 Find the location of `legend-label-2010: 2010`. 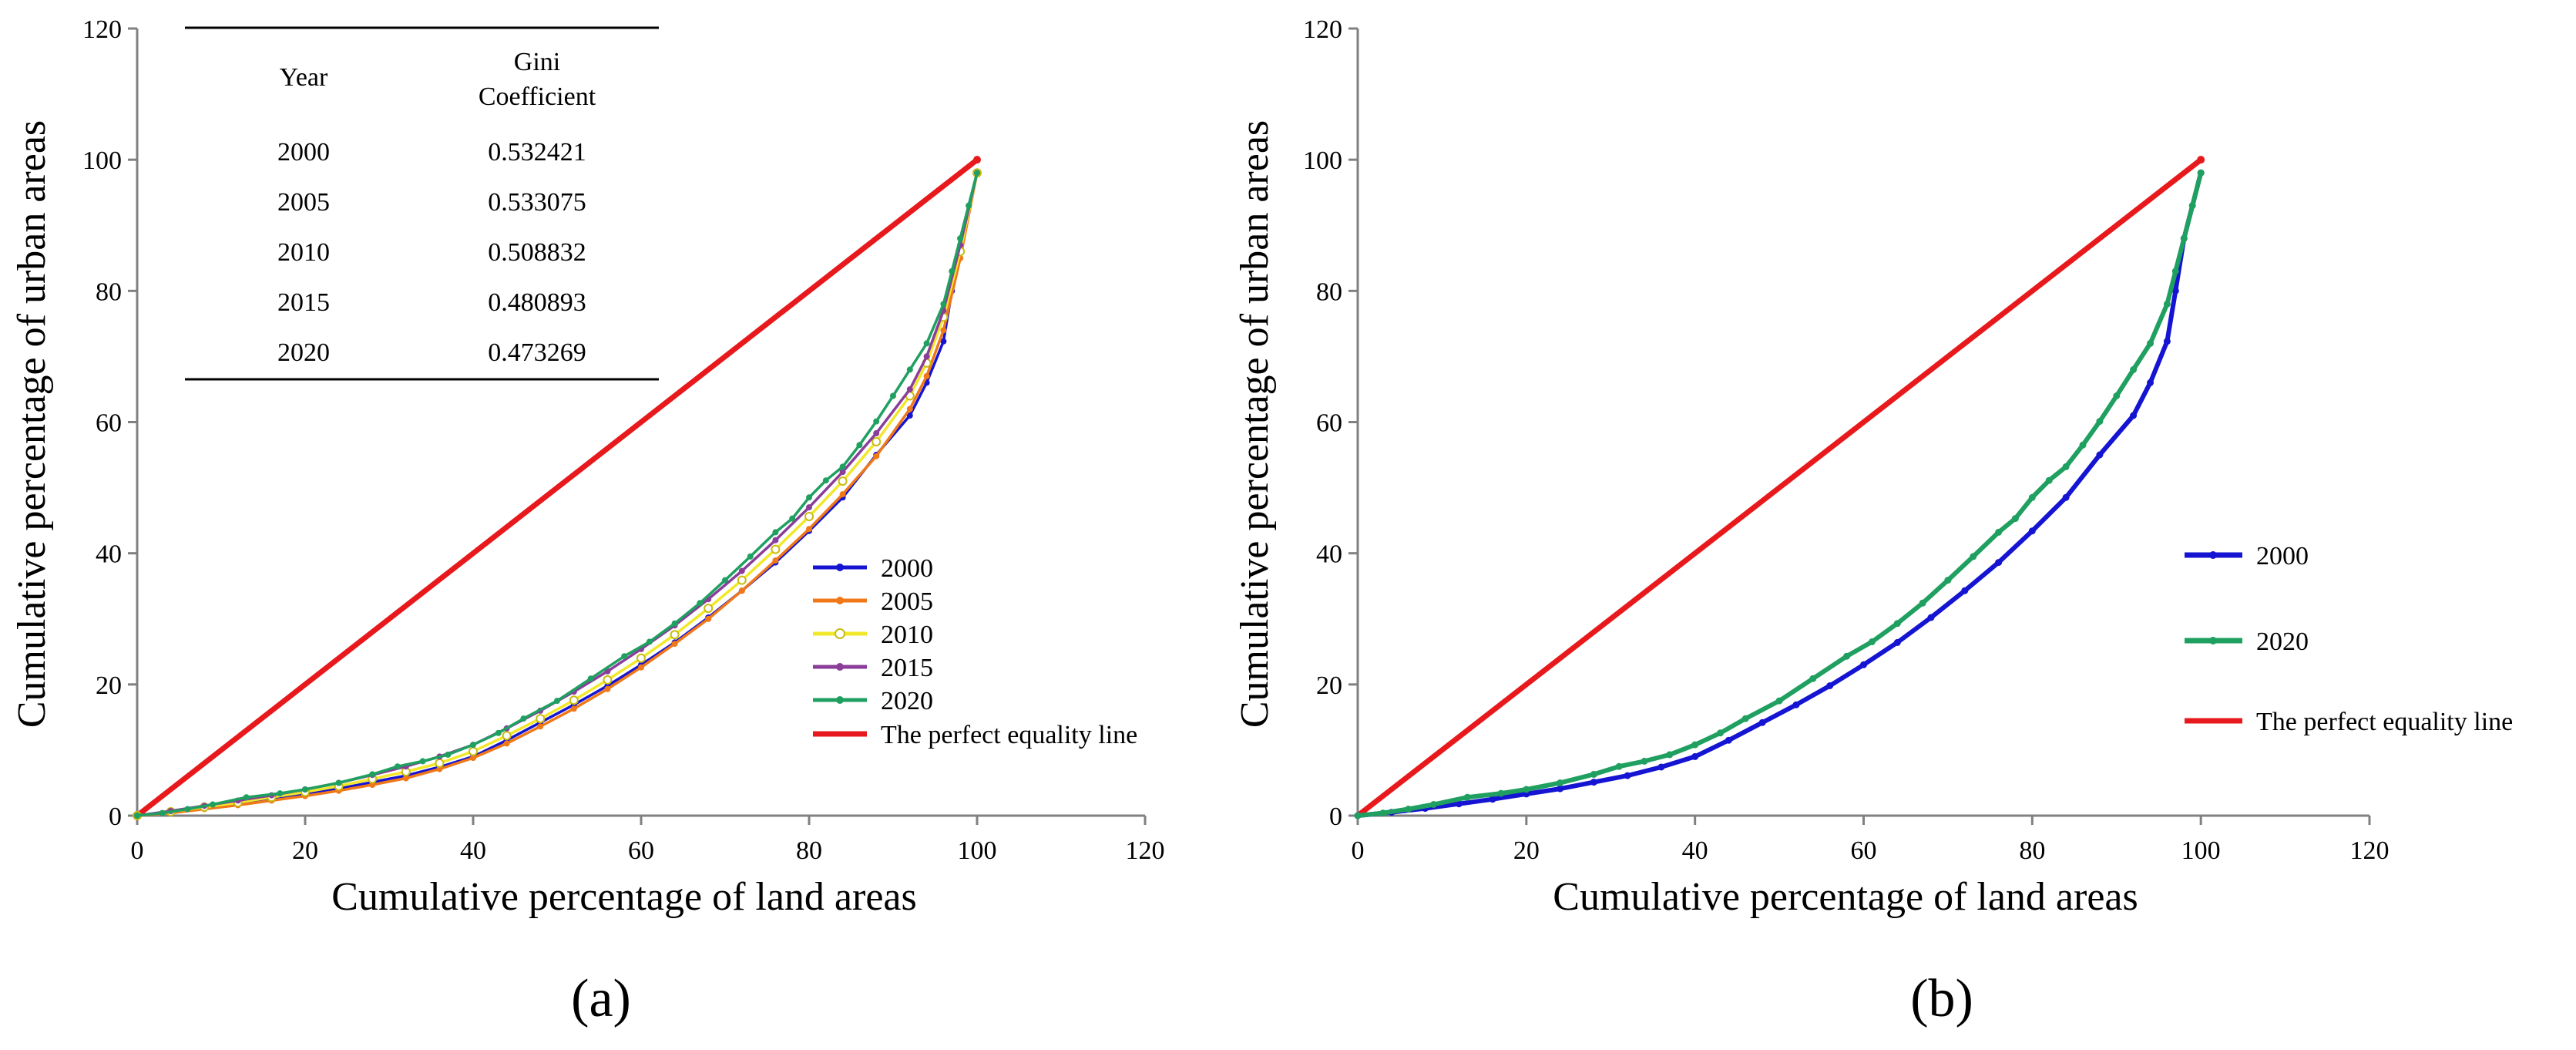

legend-label-2010: 2010 is located at coordinates (907, 635).